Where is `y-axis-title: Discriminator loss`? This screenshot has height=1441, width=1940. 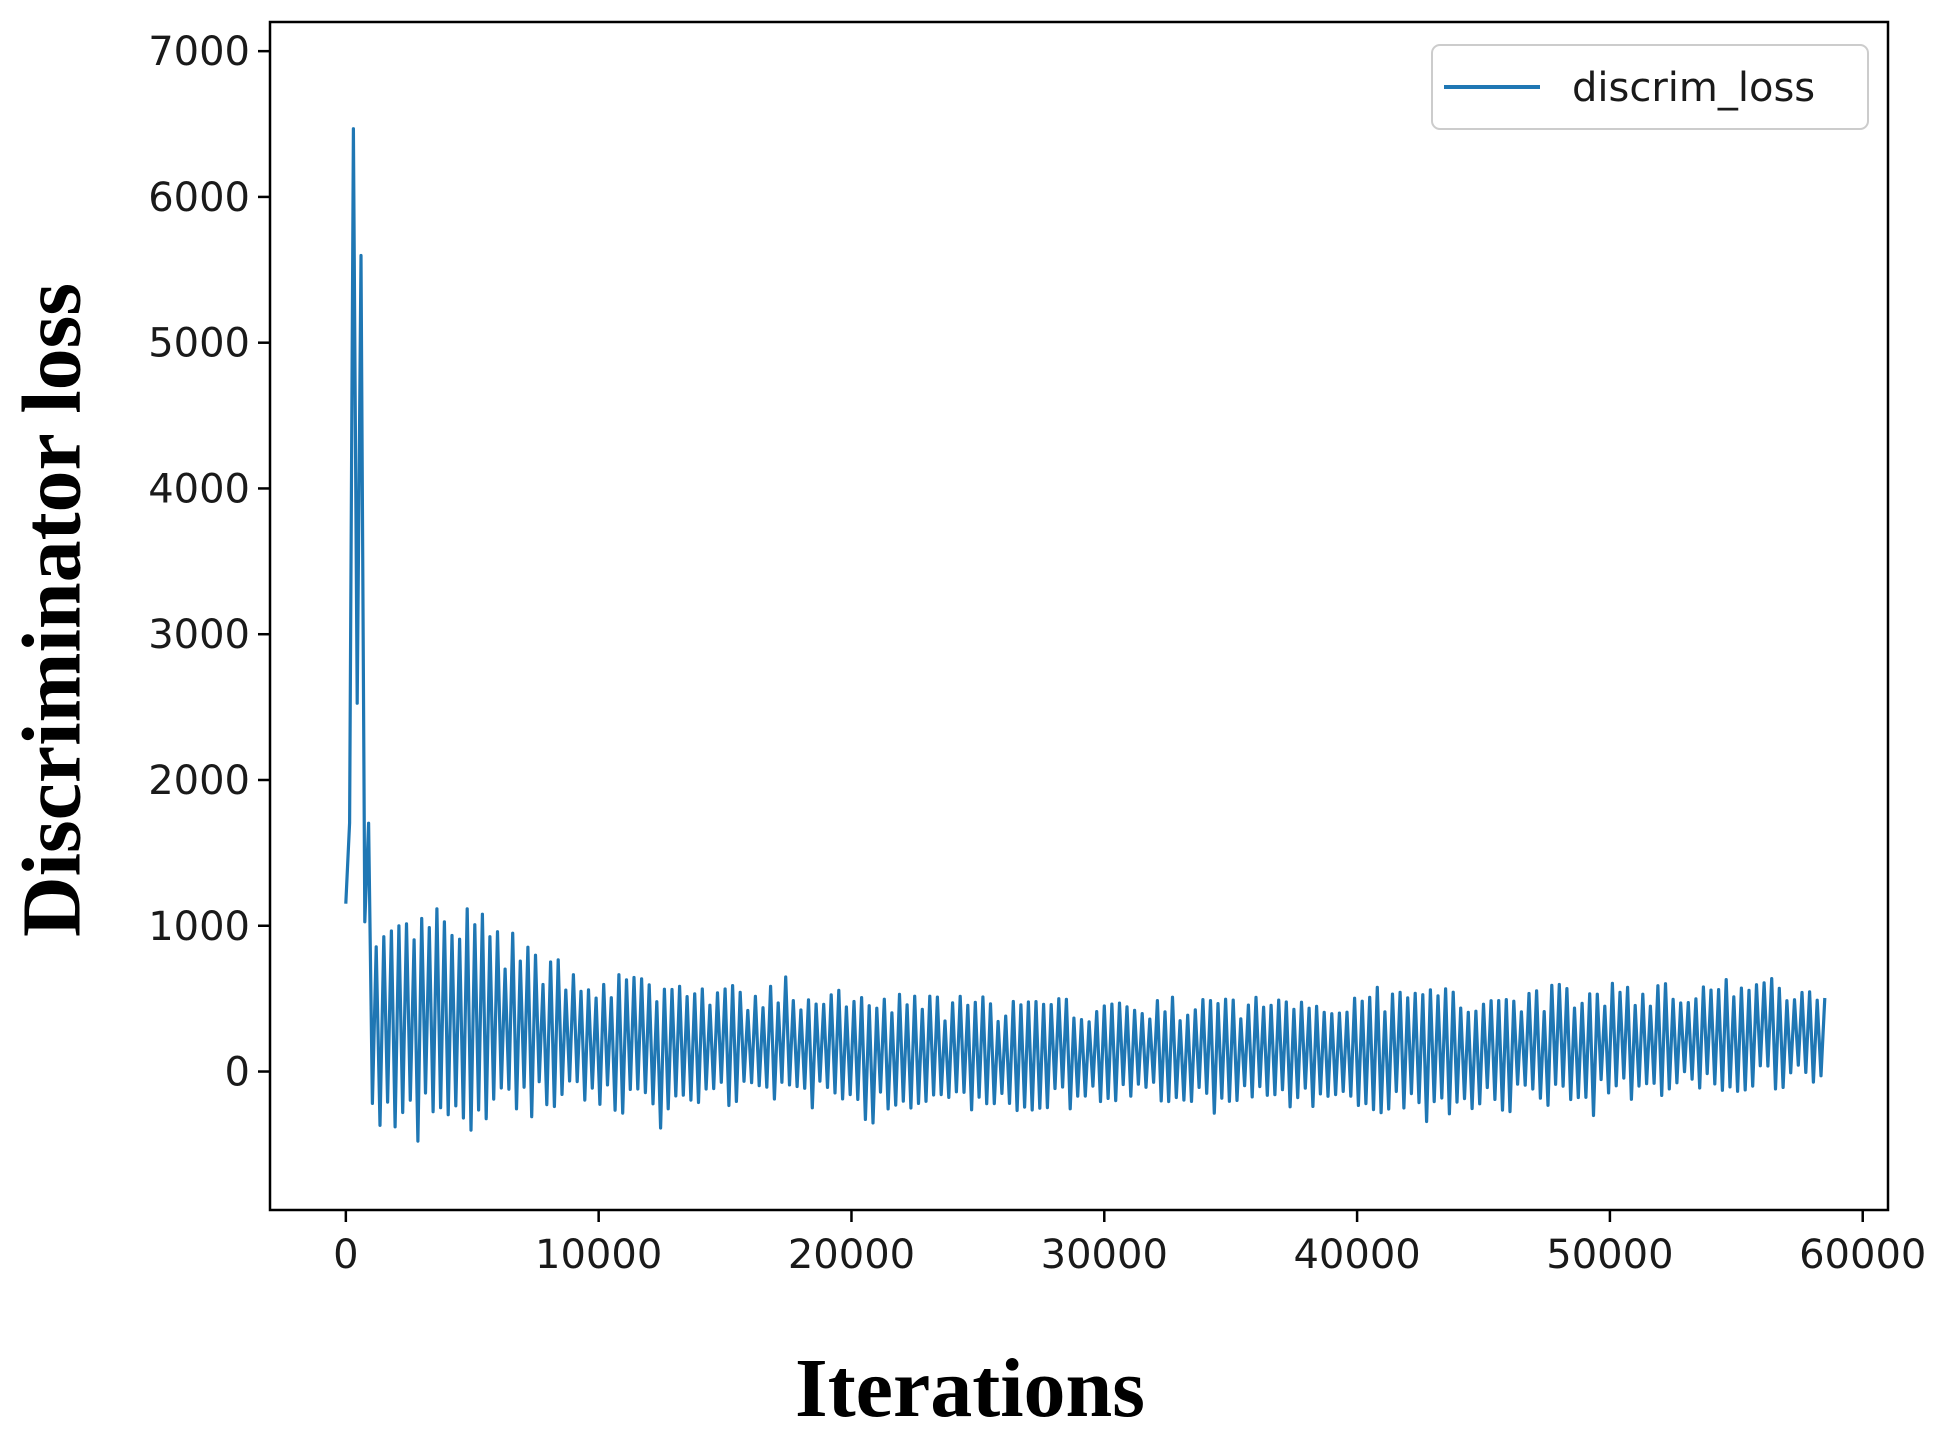
y-axis-title: Discriminator loss is located at coordinates (52, 610).